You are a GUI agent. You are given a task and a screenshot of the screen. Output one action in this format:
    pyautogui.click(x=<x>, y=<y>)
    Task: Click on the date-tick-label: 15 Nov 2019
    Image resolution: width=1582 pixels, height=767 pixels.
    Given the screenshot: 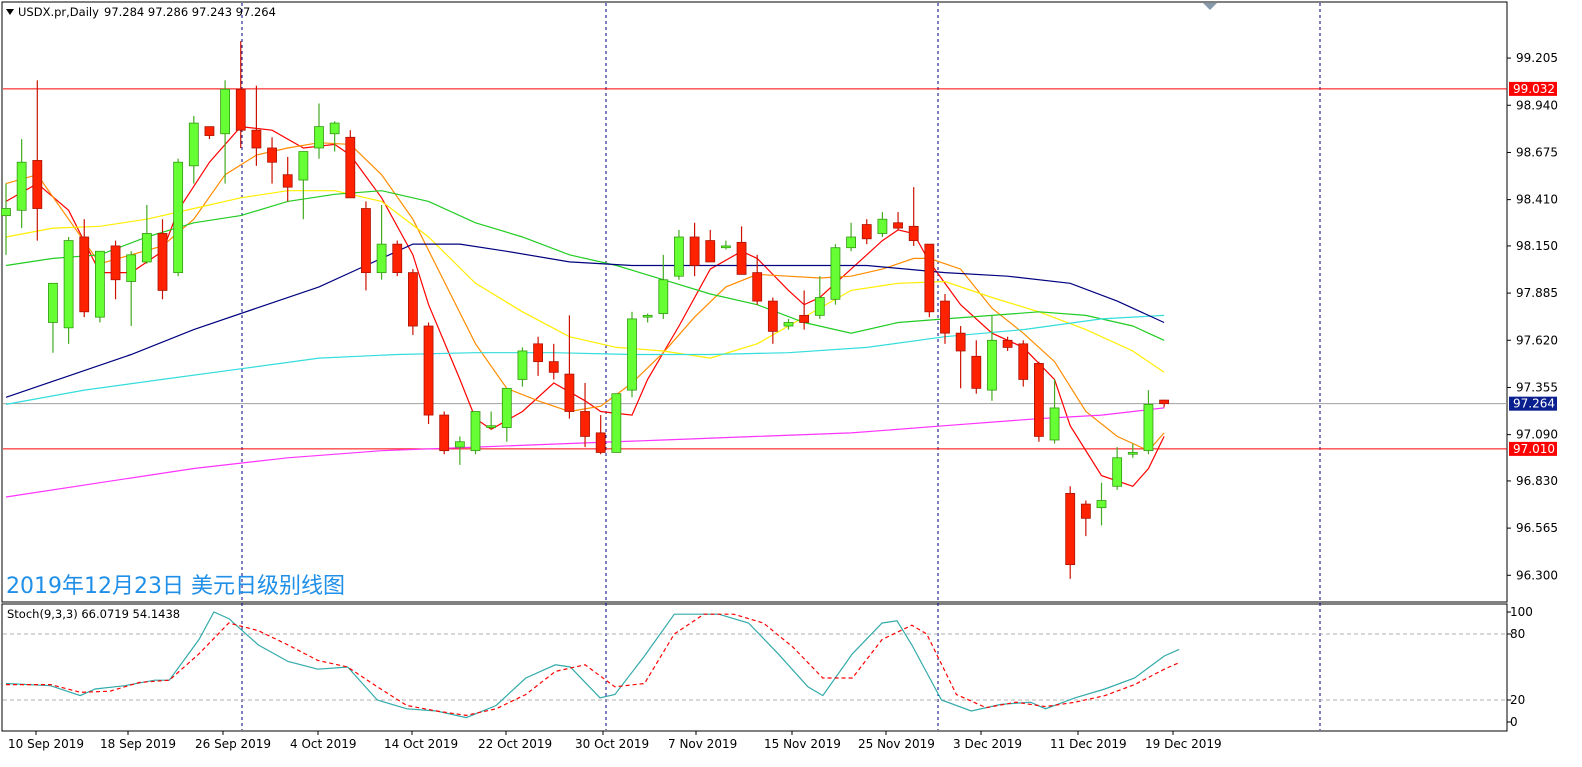 What is the action you would take?
    pyautogui.click(x=802, y=744)
    